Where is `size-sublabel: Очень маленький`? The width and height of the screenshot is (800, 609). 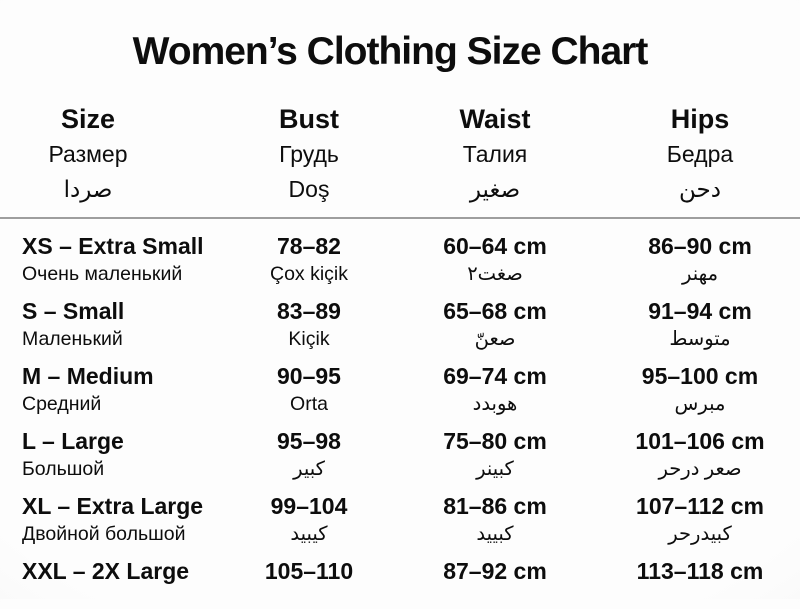 size-sublabel: Очень маленький is located at coordinates (102, 274).